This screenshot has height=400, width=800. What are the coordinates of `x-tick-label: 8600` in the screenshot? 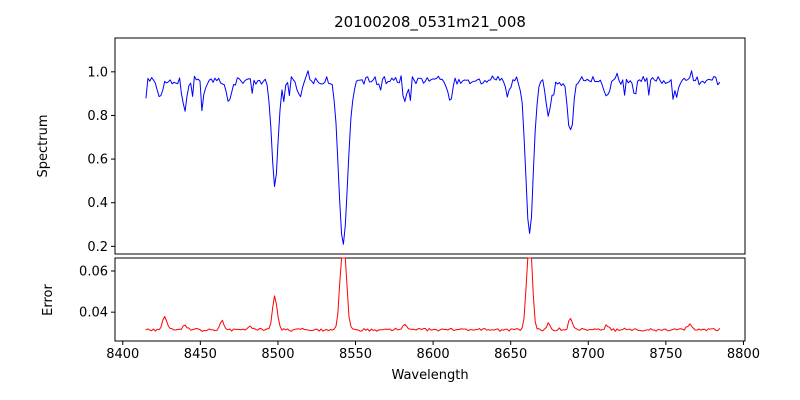 It's located at (433, 354).